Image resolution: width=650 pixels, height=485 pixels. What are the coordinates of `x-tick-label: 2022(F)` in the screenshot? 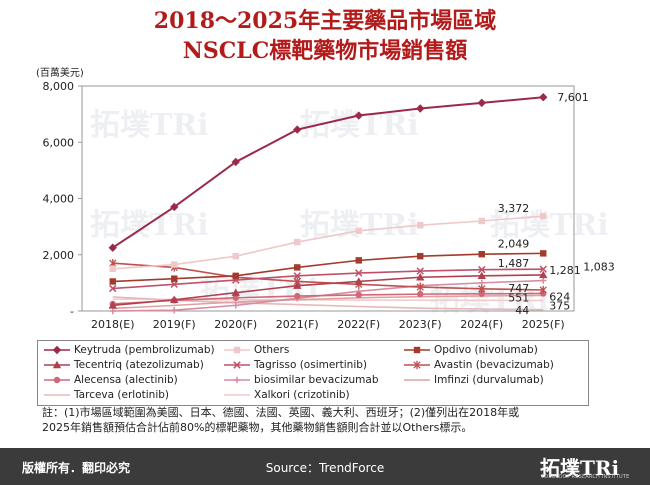 It's located at (358, 324).